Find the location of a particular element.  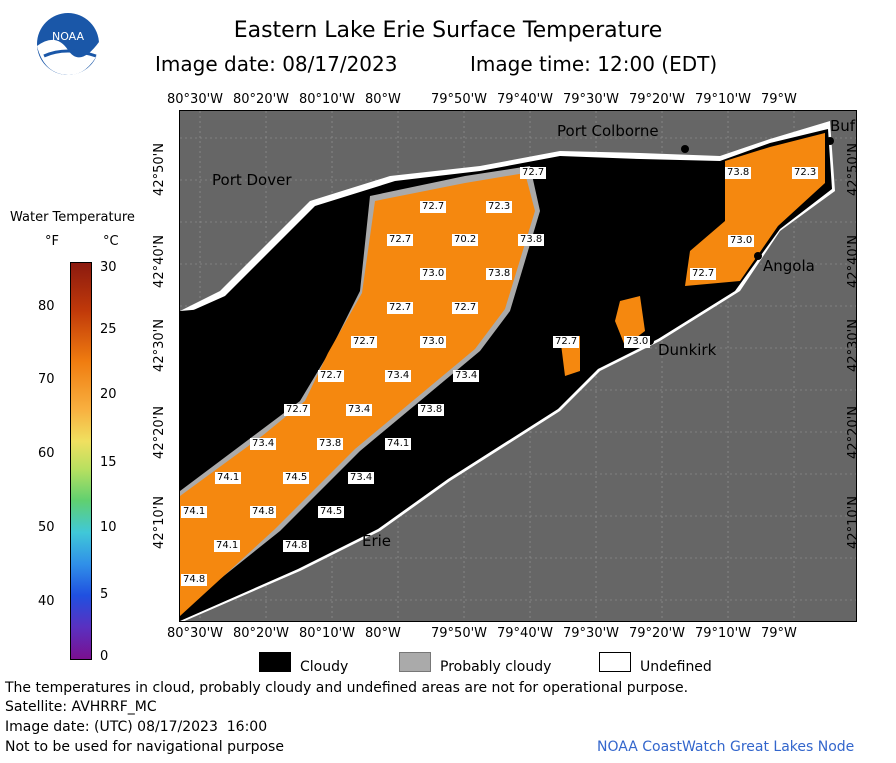

satellite-text: Satellite: AVHRRF_MC is located at coordinates (81, 707).